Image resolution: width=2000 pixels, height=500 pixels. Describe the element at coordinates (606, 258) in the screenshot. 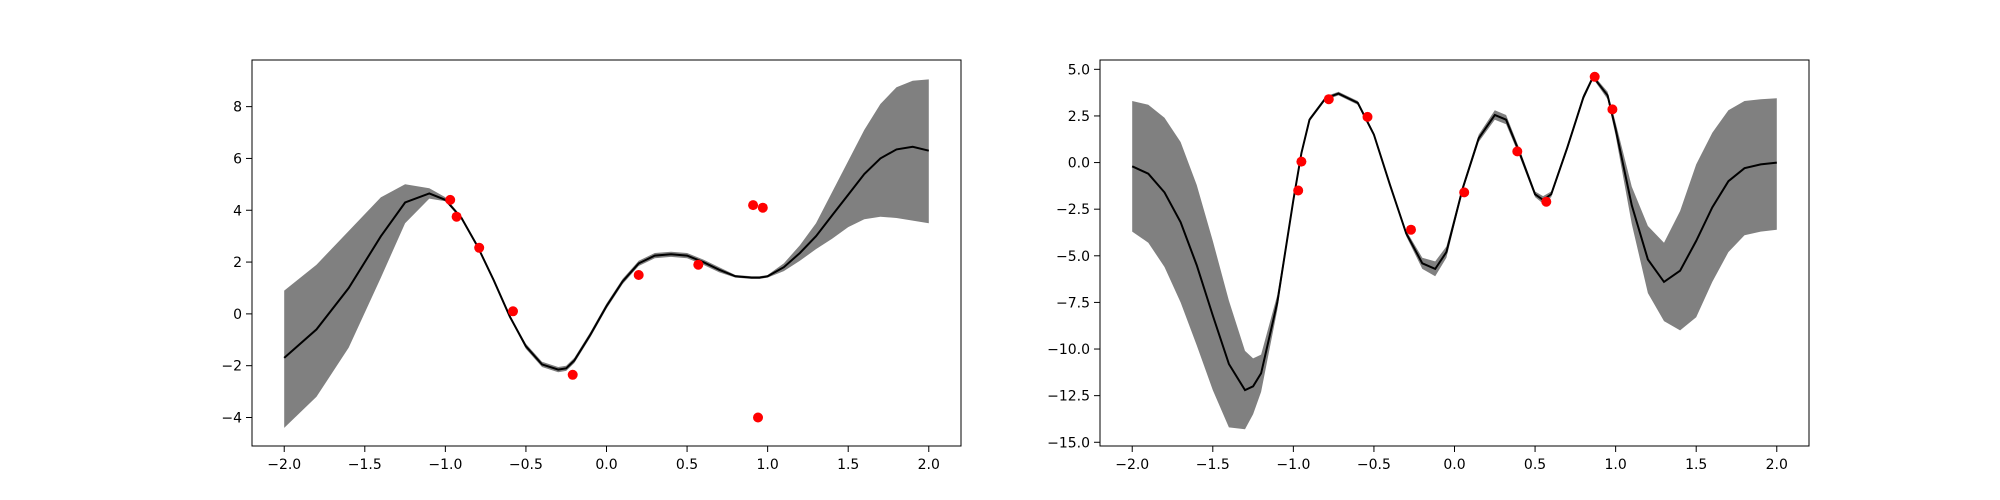

I see `left-mean-line` at that location.